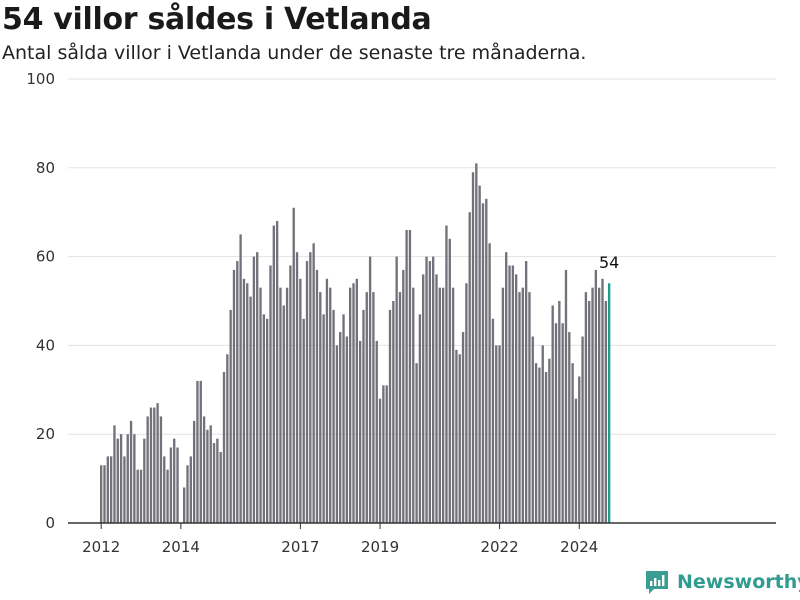 This screenshot has height=600, width=800. I want to click on y-tick-label: 100, so click(40, 79).